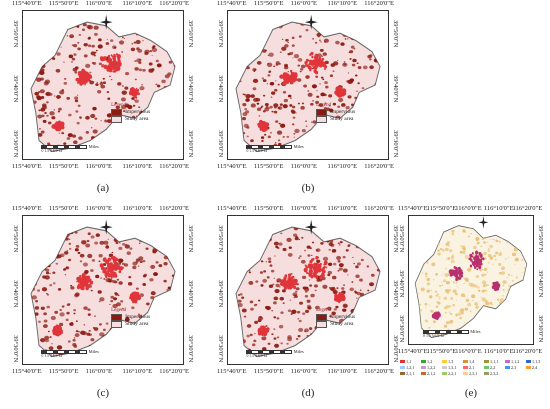  I want to click on panel-caption: (b), so click(308, 188).